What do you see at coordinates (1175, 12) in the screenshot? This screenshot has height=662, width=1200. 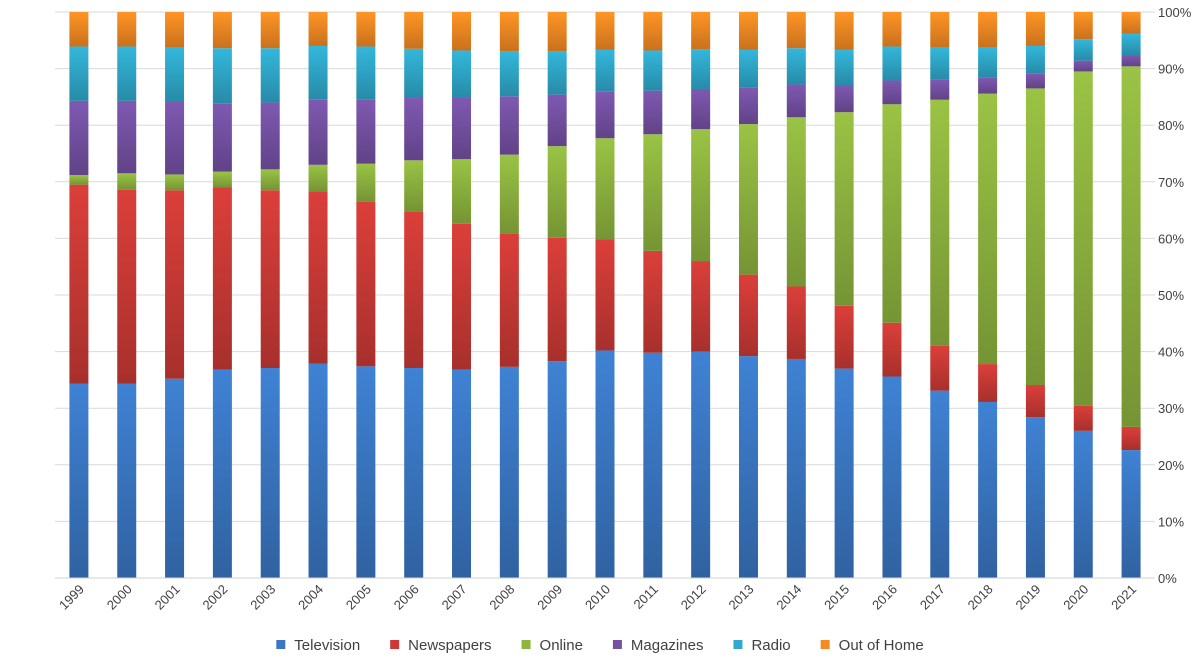 I see `y-tick-label: 100%` at bounding box center [1175, 12].